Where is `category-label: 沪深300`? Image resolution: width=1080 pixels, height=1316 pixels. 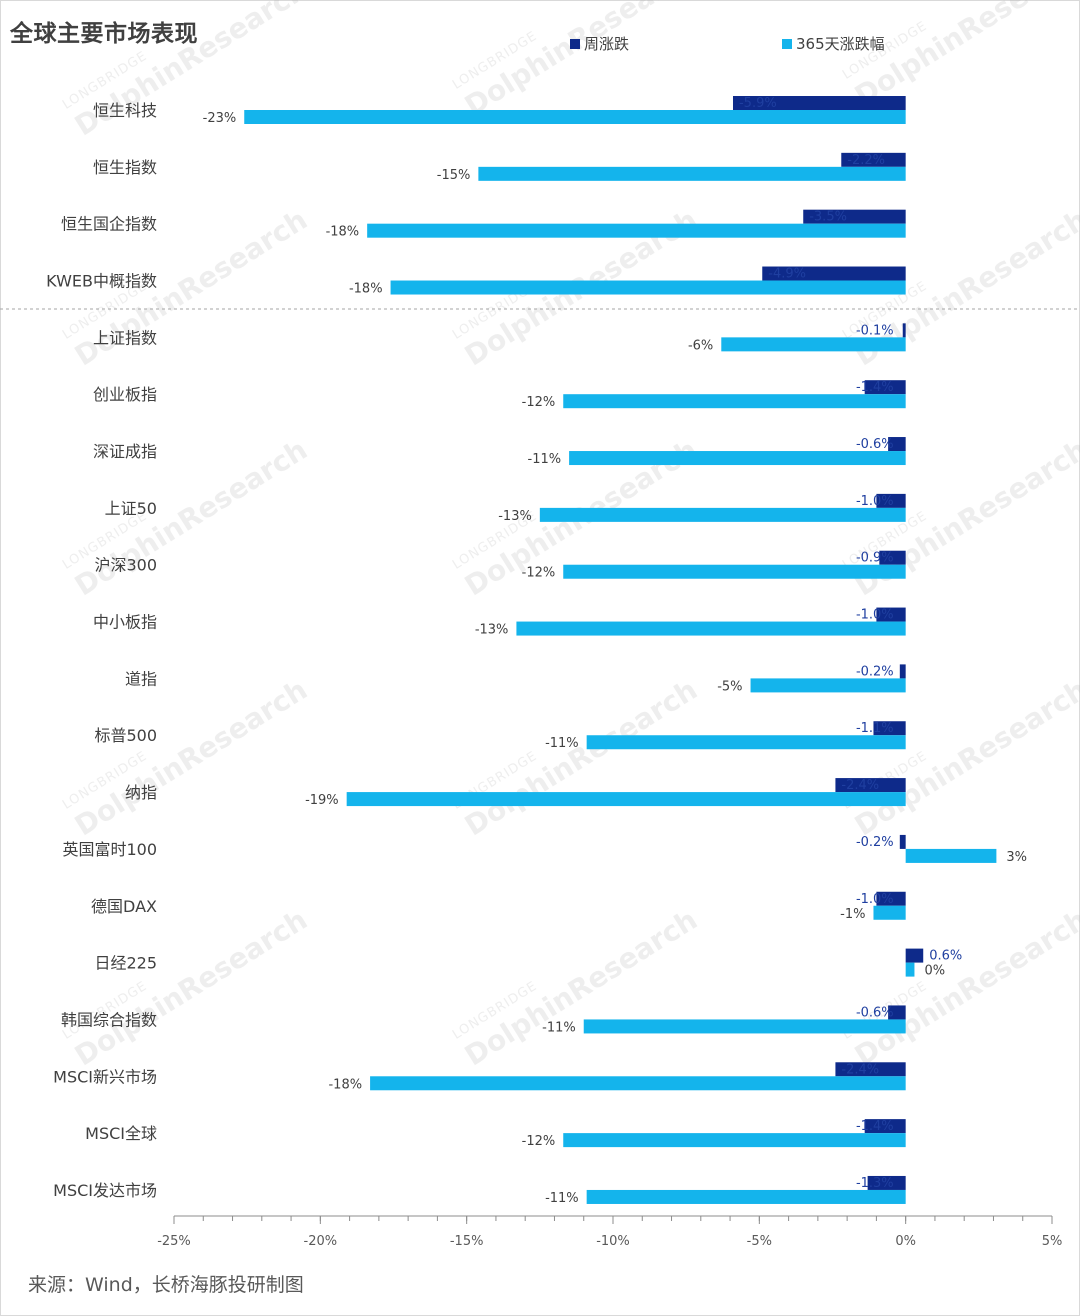
category-label: 沪深300 is located at coordinates (125, 565).